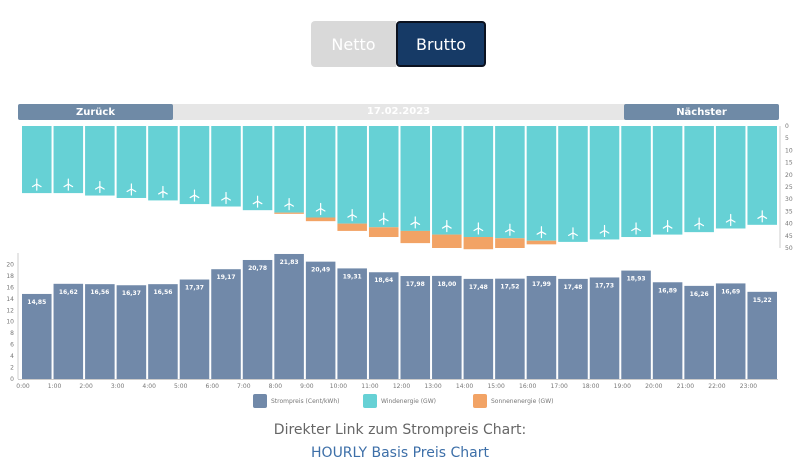 This screenshot has height=472, width=800. What do you see at coordinates (68, 292) in the screenshot?
I see `price-data-label: 16,62` at bounding box center [68, 292].